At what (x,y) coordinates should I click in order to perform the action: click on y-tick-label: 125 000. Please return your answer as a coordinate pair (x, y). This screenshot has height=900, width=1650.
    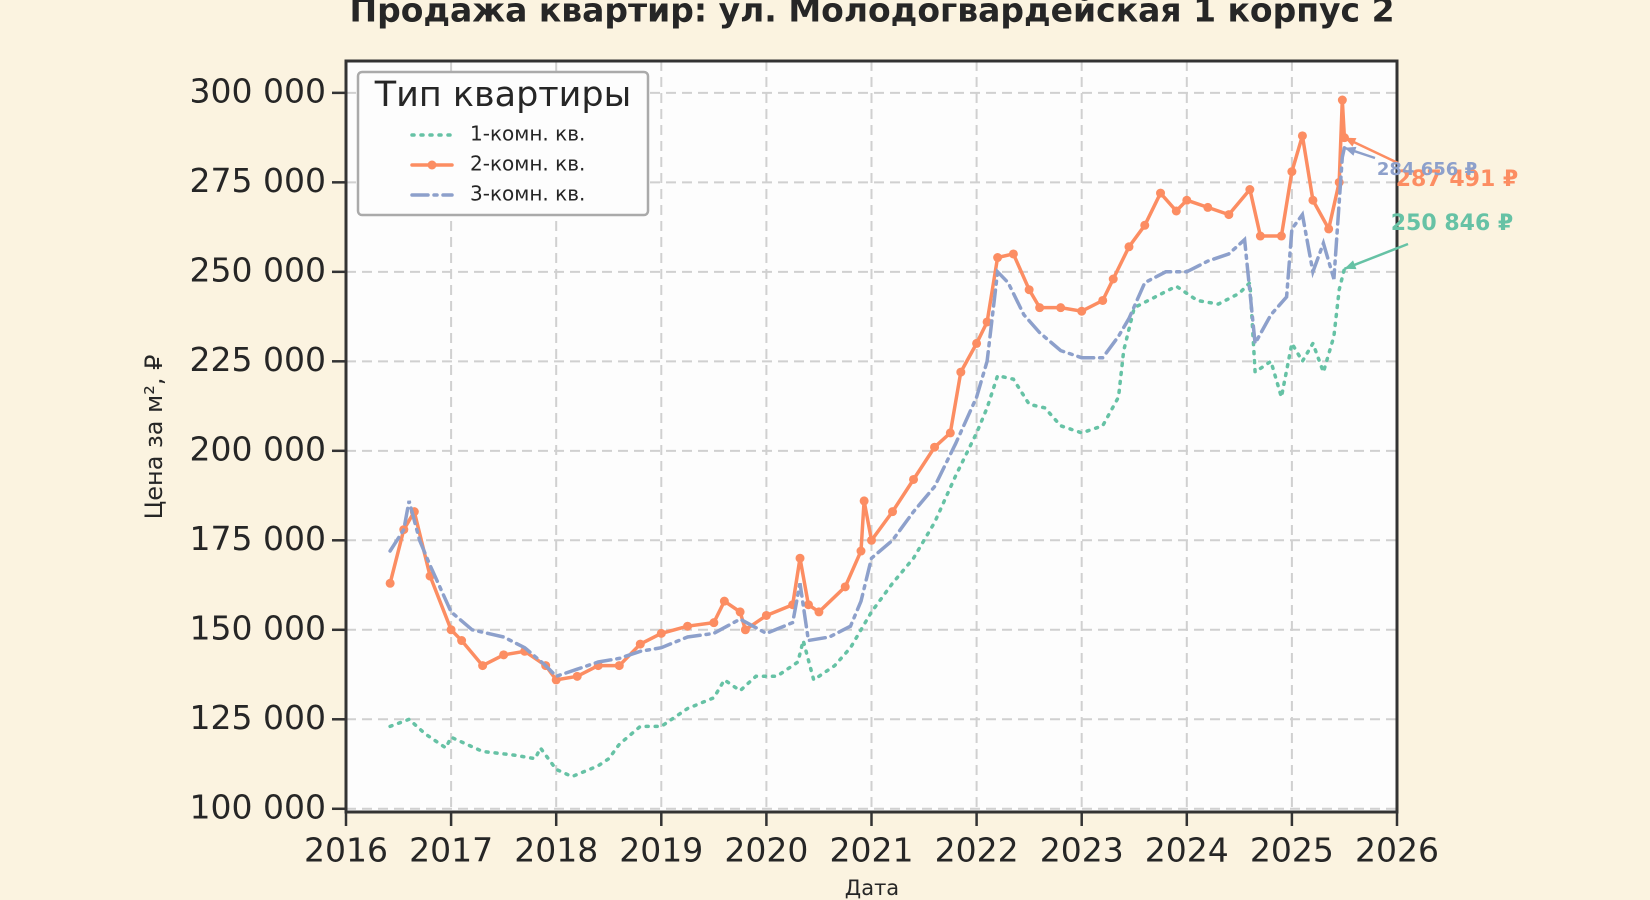
    Looking at the image, I should click on (258, 717).